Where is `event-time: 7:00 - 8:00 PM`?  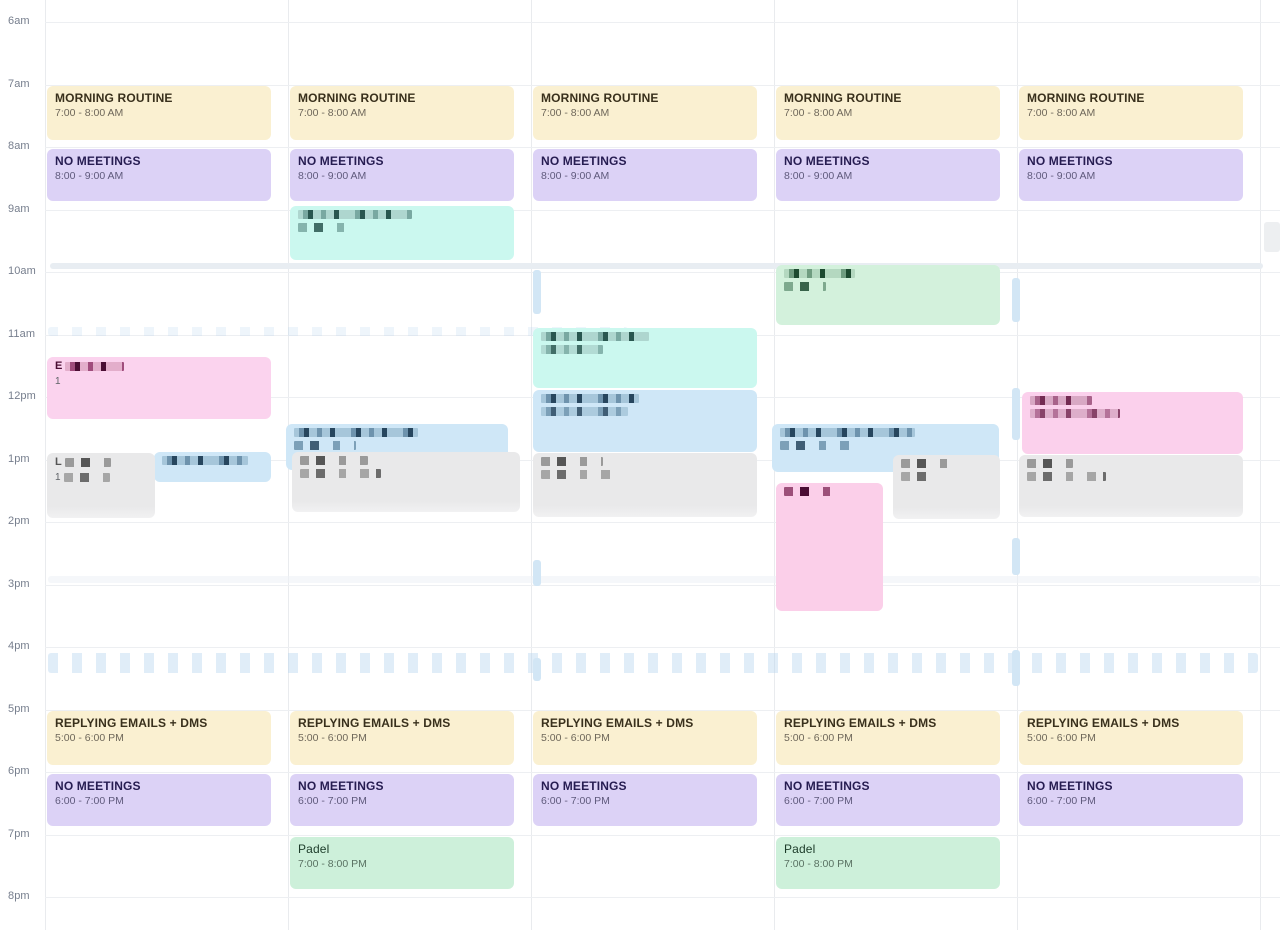
event-time: 7:00 - 8:00 PM is located at coordinates (332, 864).